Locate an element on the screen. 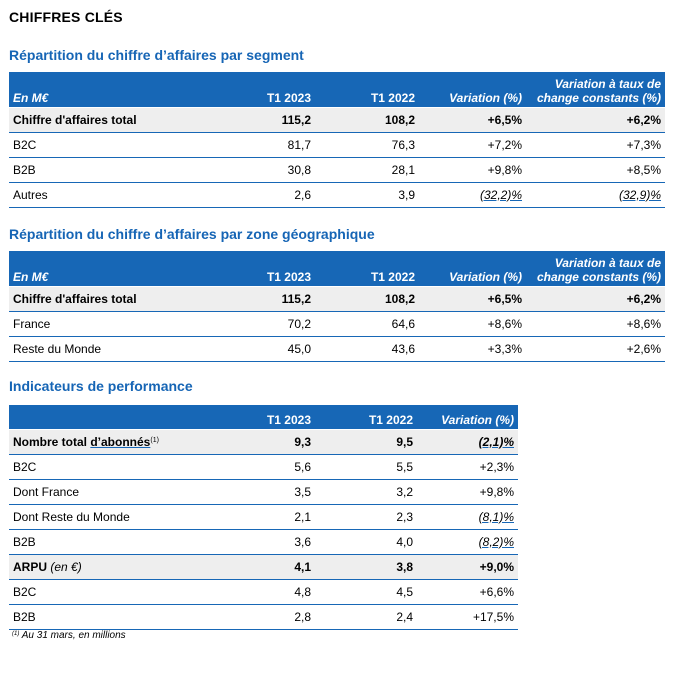 The image size is (677, 683). header-unit: En M€ is located at coordinates (111, 269).